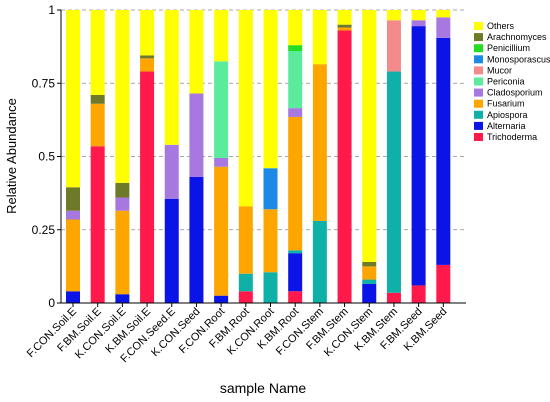 Image resolution: width=550 pixels, height=402 pixels. I want to click on legend-swatch-mucor, so click(478, 70).